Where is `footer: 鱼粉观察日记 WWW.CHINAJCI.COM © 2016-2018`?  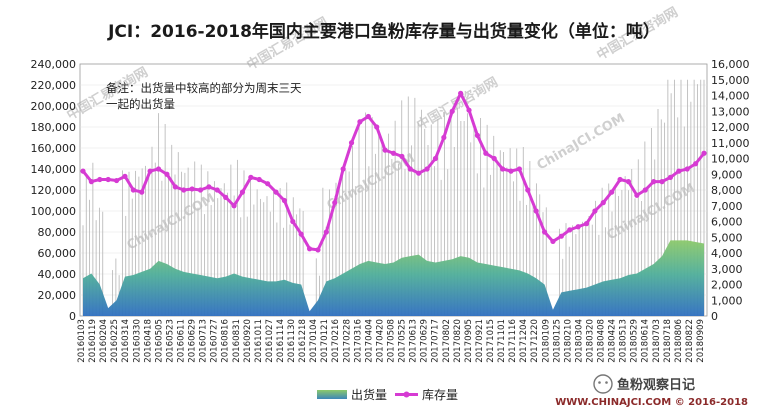 footer: 鱼粉观察日记 WWW.CHINAJCI.COM © 2016-2018 is located at coordinates (651, 391).